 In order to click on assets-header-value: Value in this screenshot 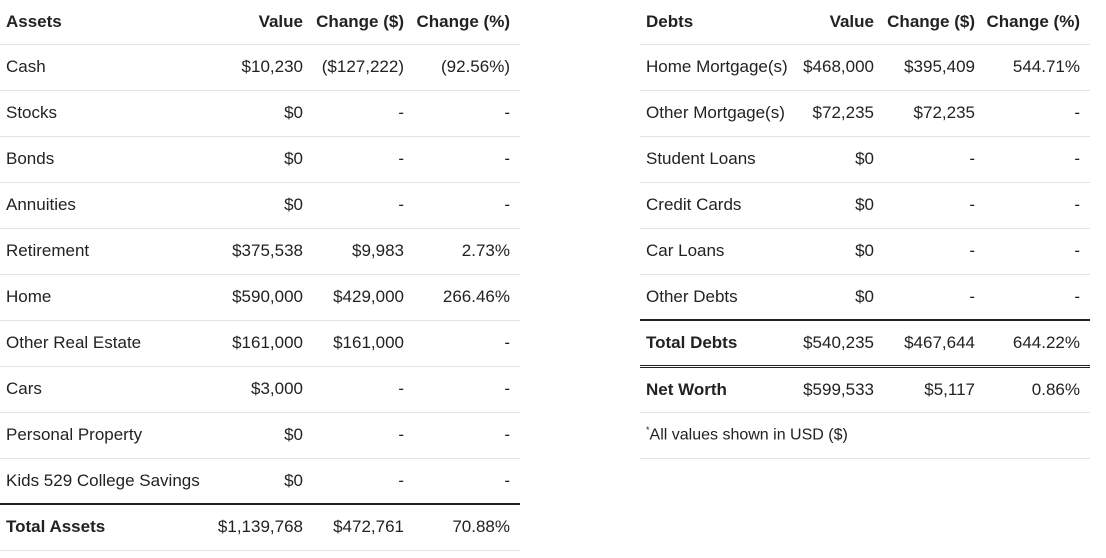, I will do `click(280, 21)`.